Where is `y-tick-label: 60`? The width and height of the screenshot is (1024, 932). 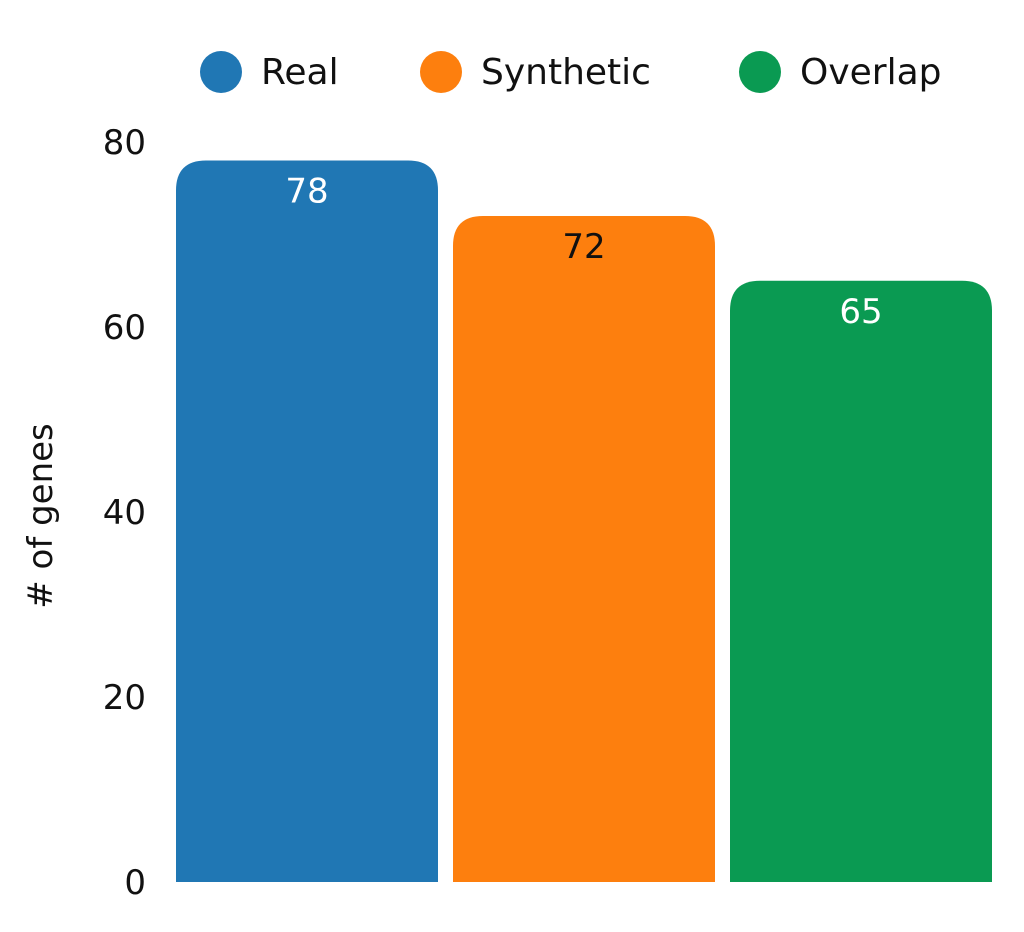
y-tick-label: 60 is located at coordinates (124, 328).